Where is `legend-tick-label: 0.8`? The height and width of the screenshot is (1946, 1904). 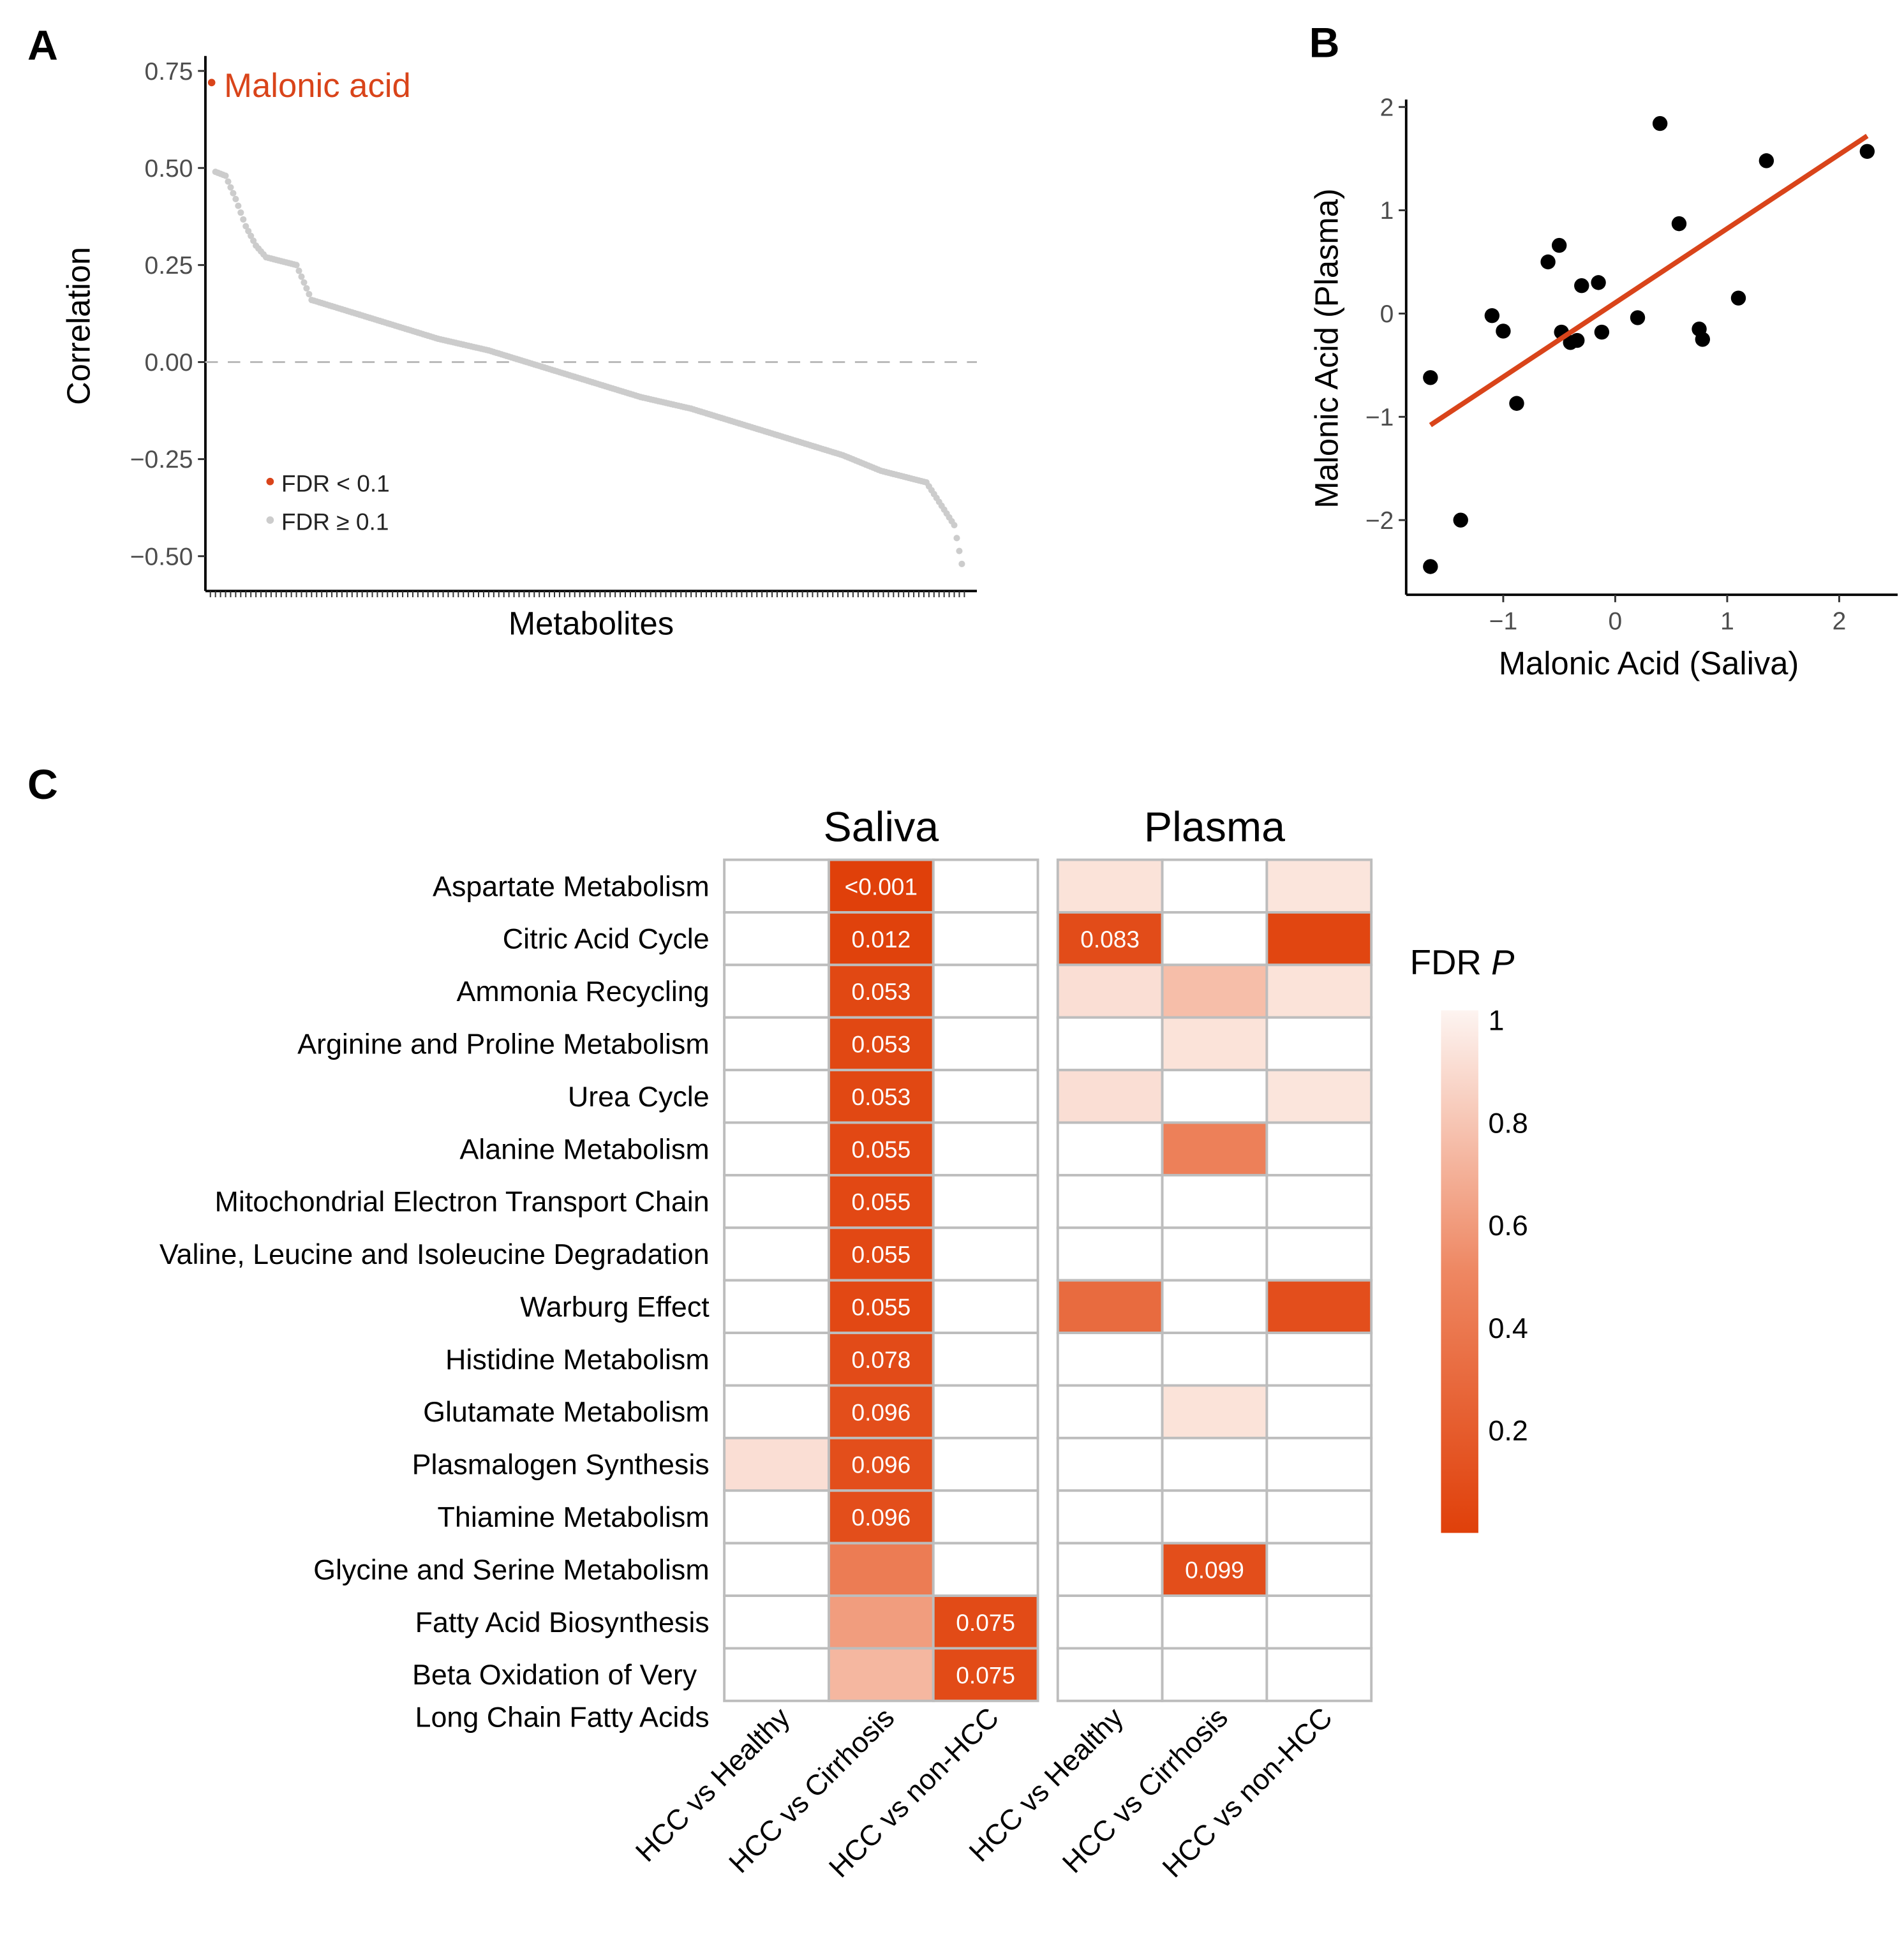 legend-tick-label: 0.8 is located at coordinates (1508, 1122).